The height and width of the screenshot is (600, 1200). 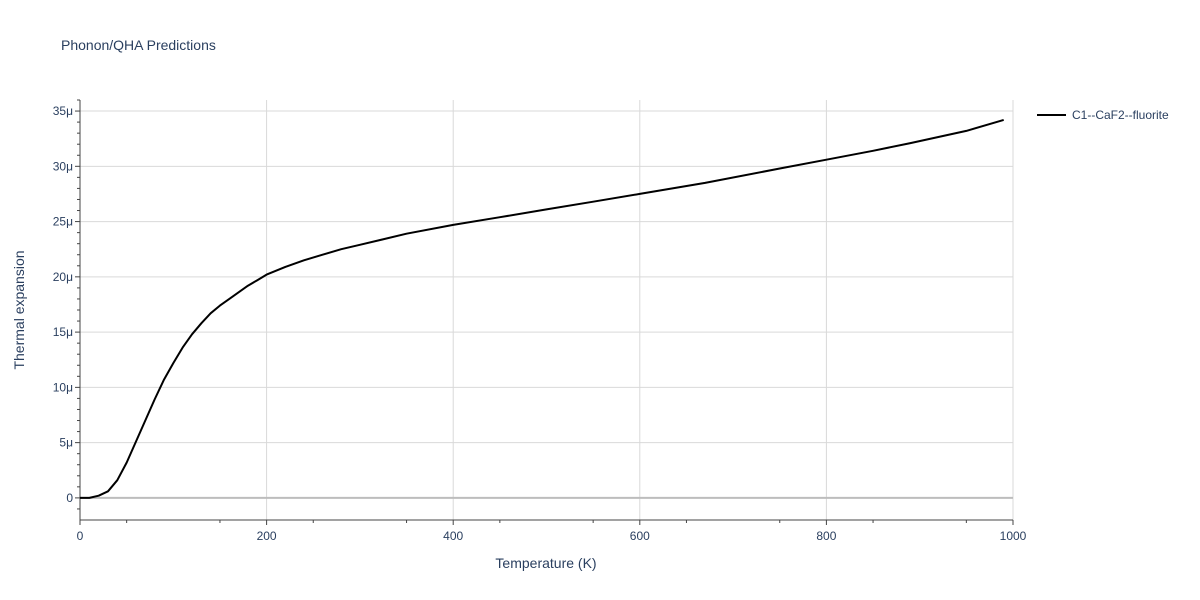 I want to click on x-tick-label: 800, so click(x=826, y=536).